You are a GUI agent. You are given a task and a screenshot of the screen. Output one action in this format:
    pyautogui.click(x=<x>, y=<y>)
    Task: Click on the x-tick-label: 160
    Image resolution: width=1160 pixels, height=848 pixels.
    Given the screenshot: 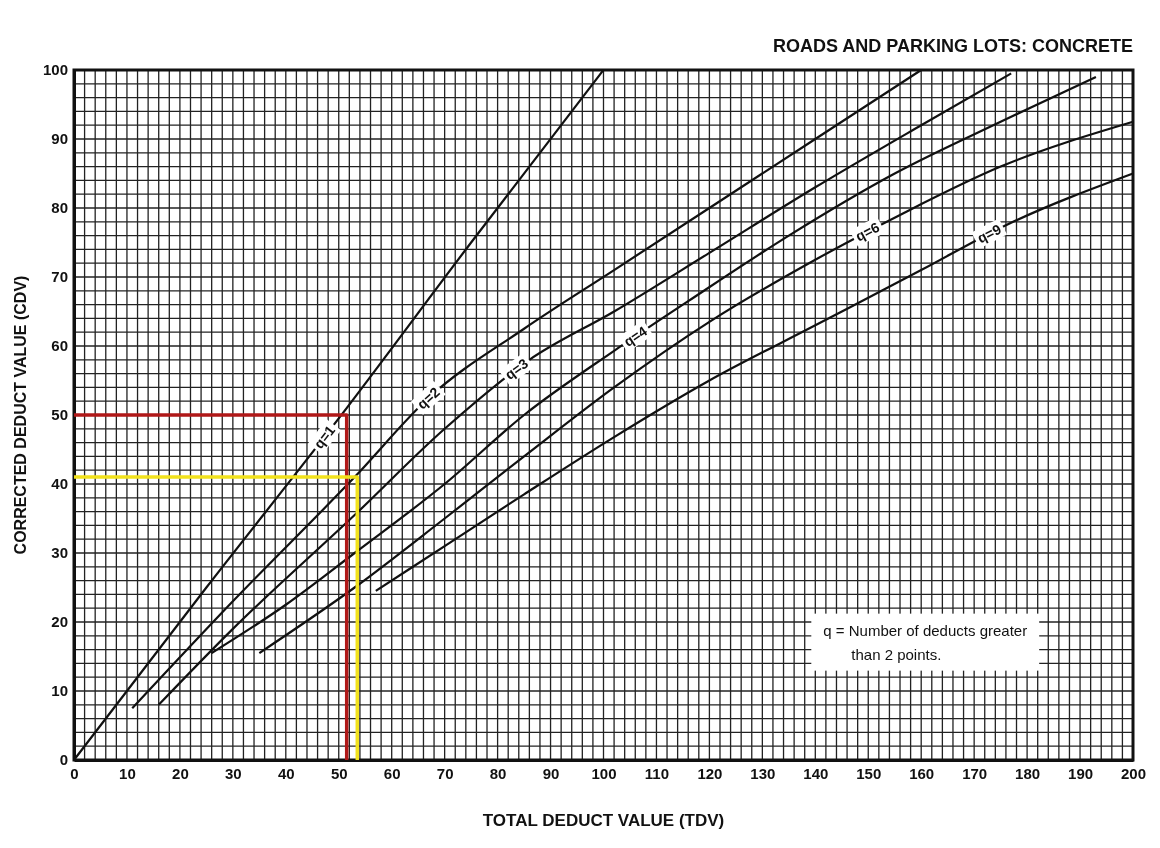 What is the action you would take?
    pyautogui.click(x=922, y=773)
    